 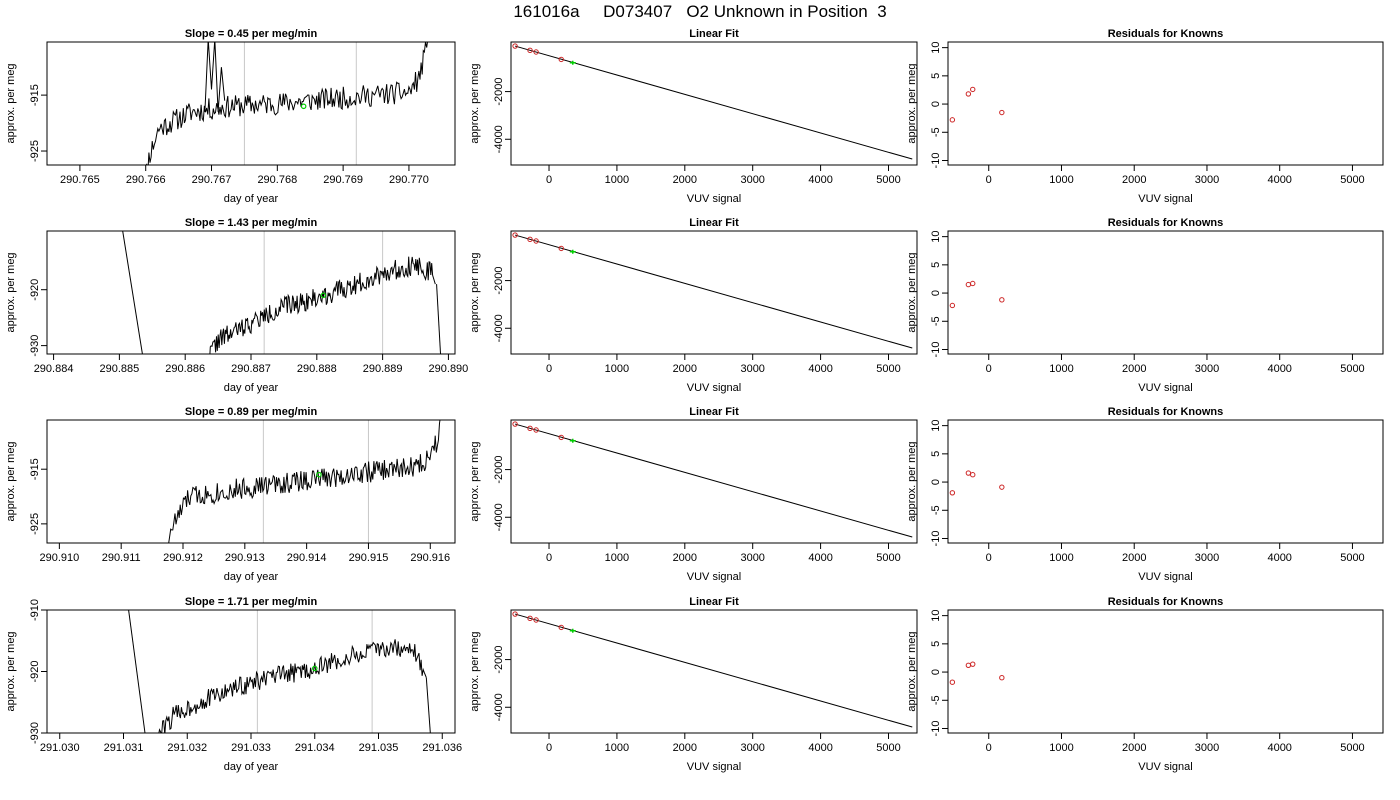 I want to click on x-tick-label: 290.916, so click(x=430, y=558).